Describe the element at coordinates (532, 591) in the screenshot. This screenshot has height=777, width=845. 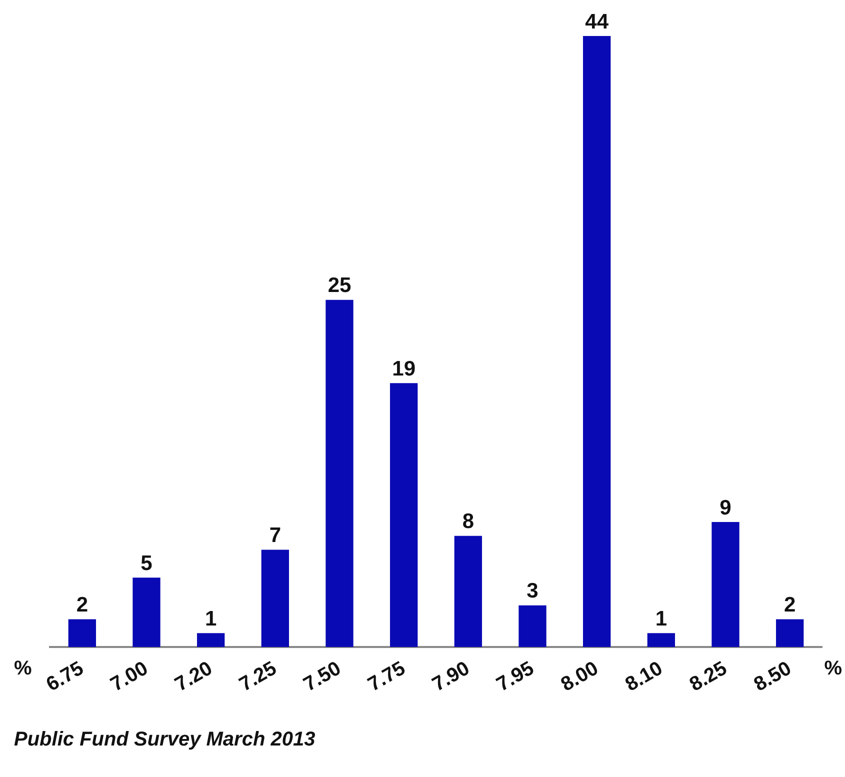
I see `data-label: 3` at that location.